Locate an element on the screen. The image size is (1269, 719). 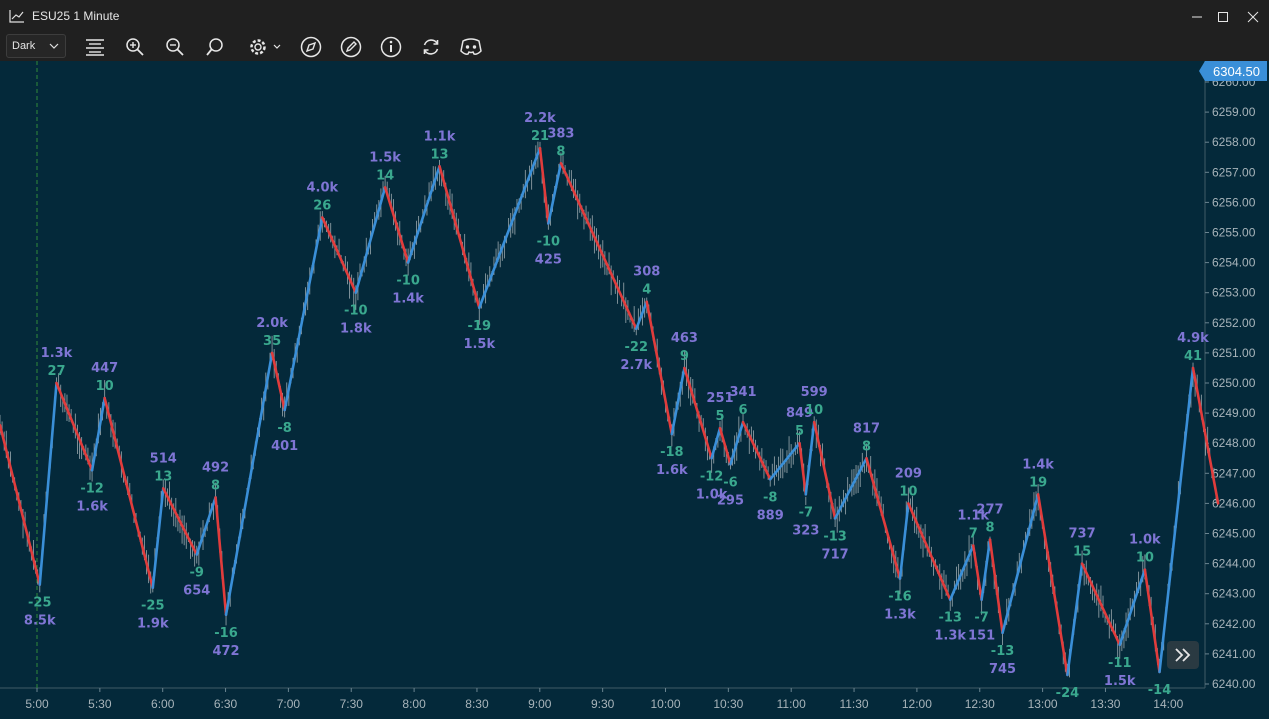
compass-button is located at coordinates (311, 47).